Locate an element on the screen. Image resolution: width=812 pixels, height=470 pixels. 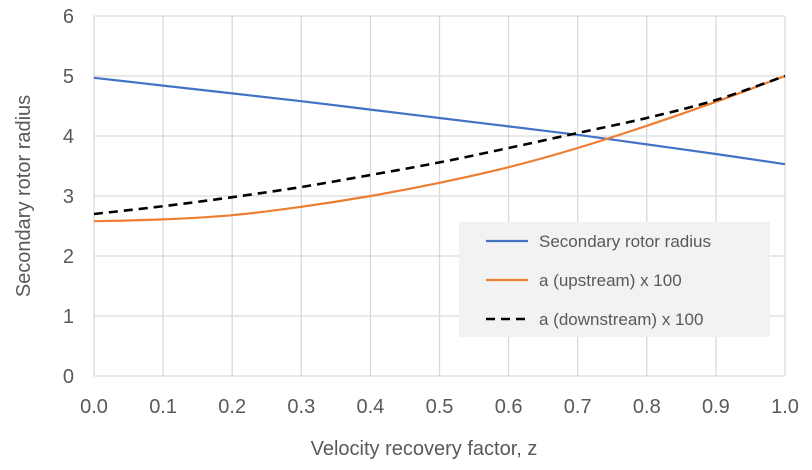
y-tick-label: 5 is located at coordinates (68, 77).